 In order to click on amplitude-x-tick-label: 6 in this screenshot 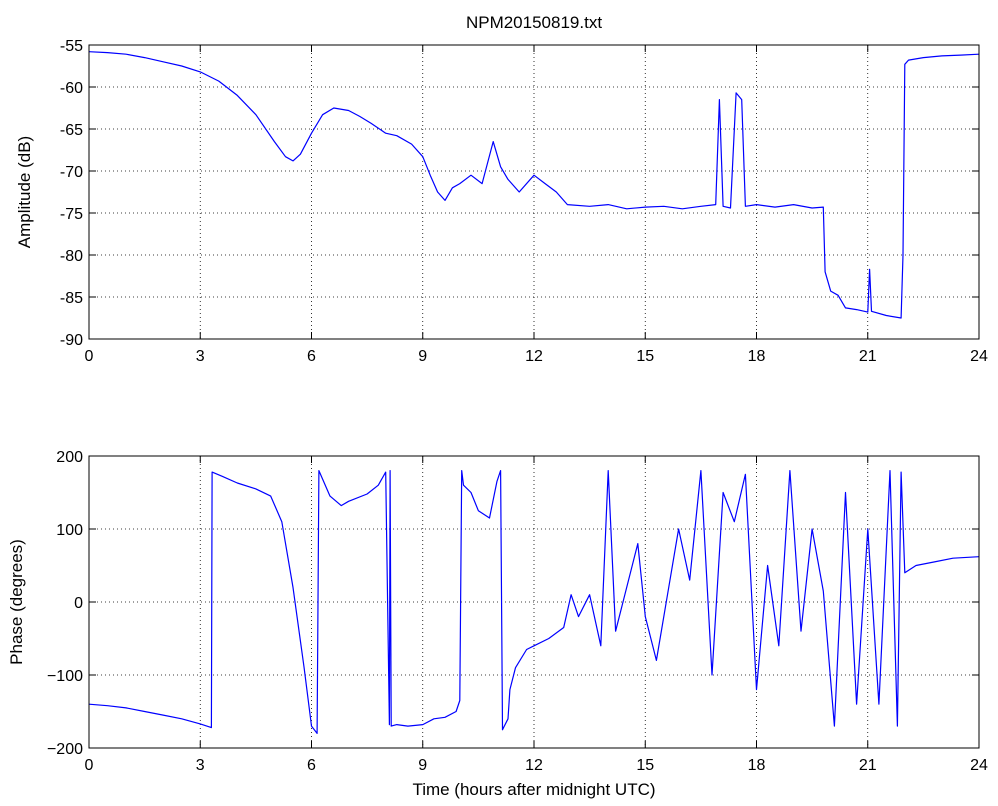, I will do `click(311, 356)`.